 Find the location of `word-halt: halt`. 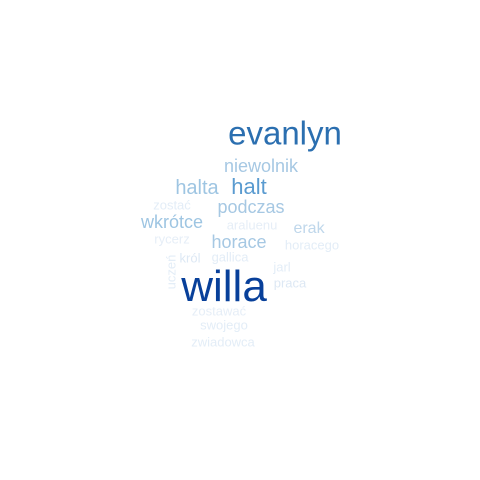

word-halt: halt is located at coordinates (249, 186).